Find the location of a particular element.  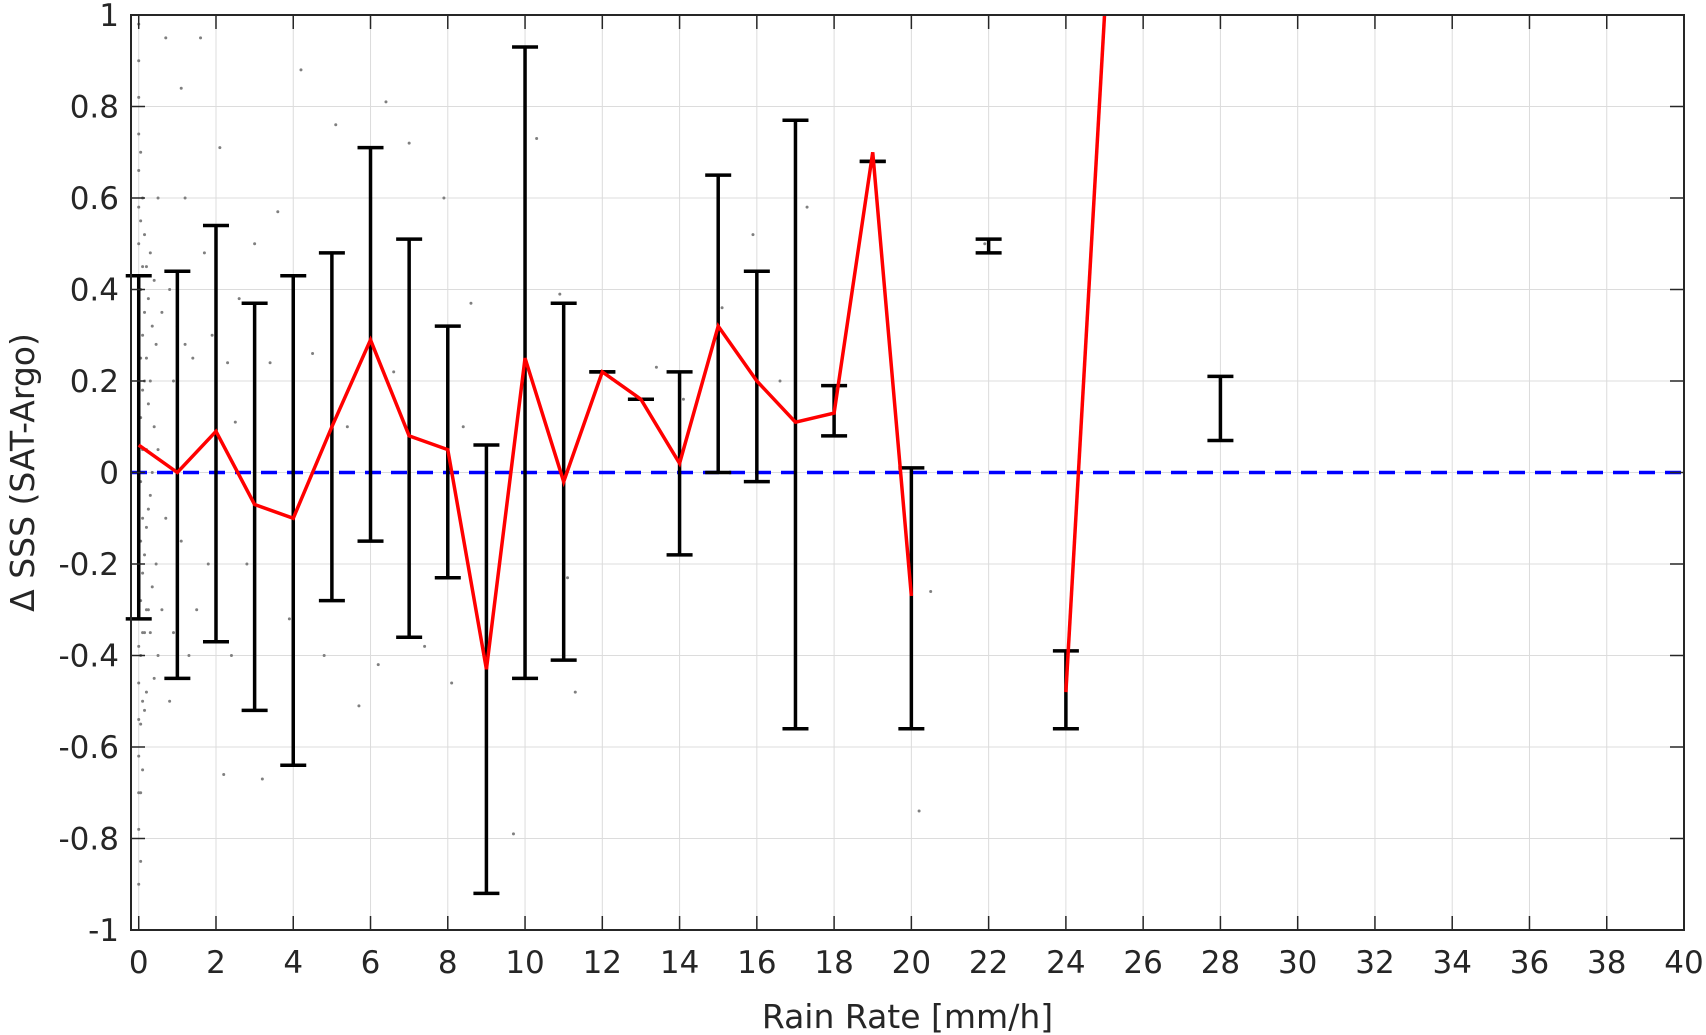

x-tick-label: 4 is located at coordinates (293, 963).